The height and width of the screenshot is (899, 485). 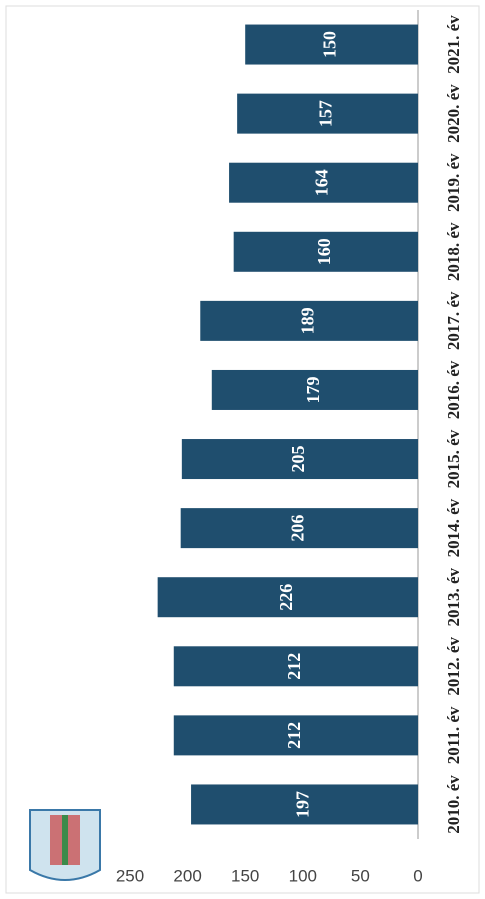 I want to click on value-label: 150, so click(x=330, y=44).